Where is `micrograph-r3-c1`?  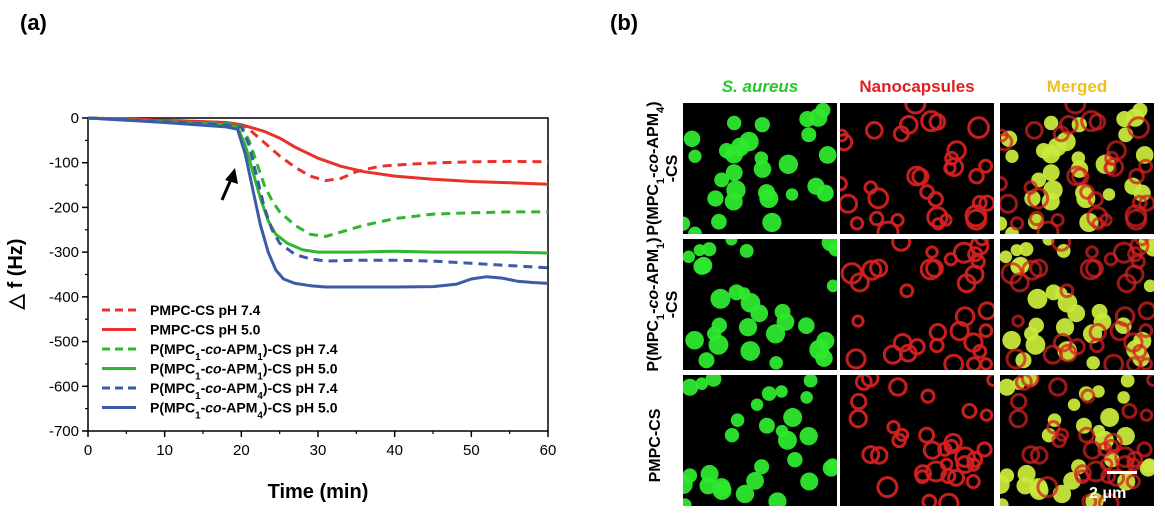
micrograph-r3-c1 is located at coordinates (760, 440).